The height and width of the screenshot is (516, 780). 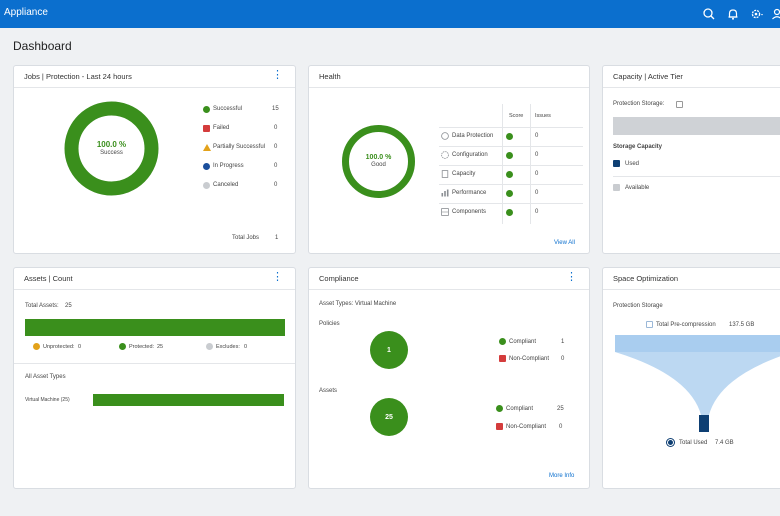 I want to click on assets-legend-label: Unprotected:, so click(x=59, y=347).